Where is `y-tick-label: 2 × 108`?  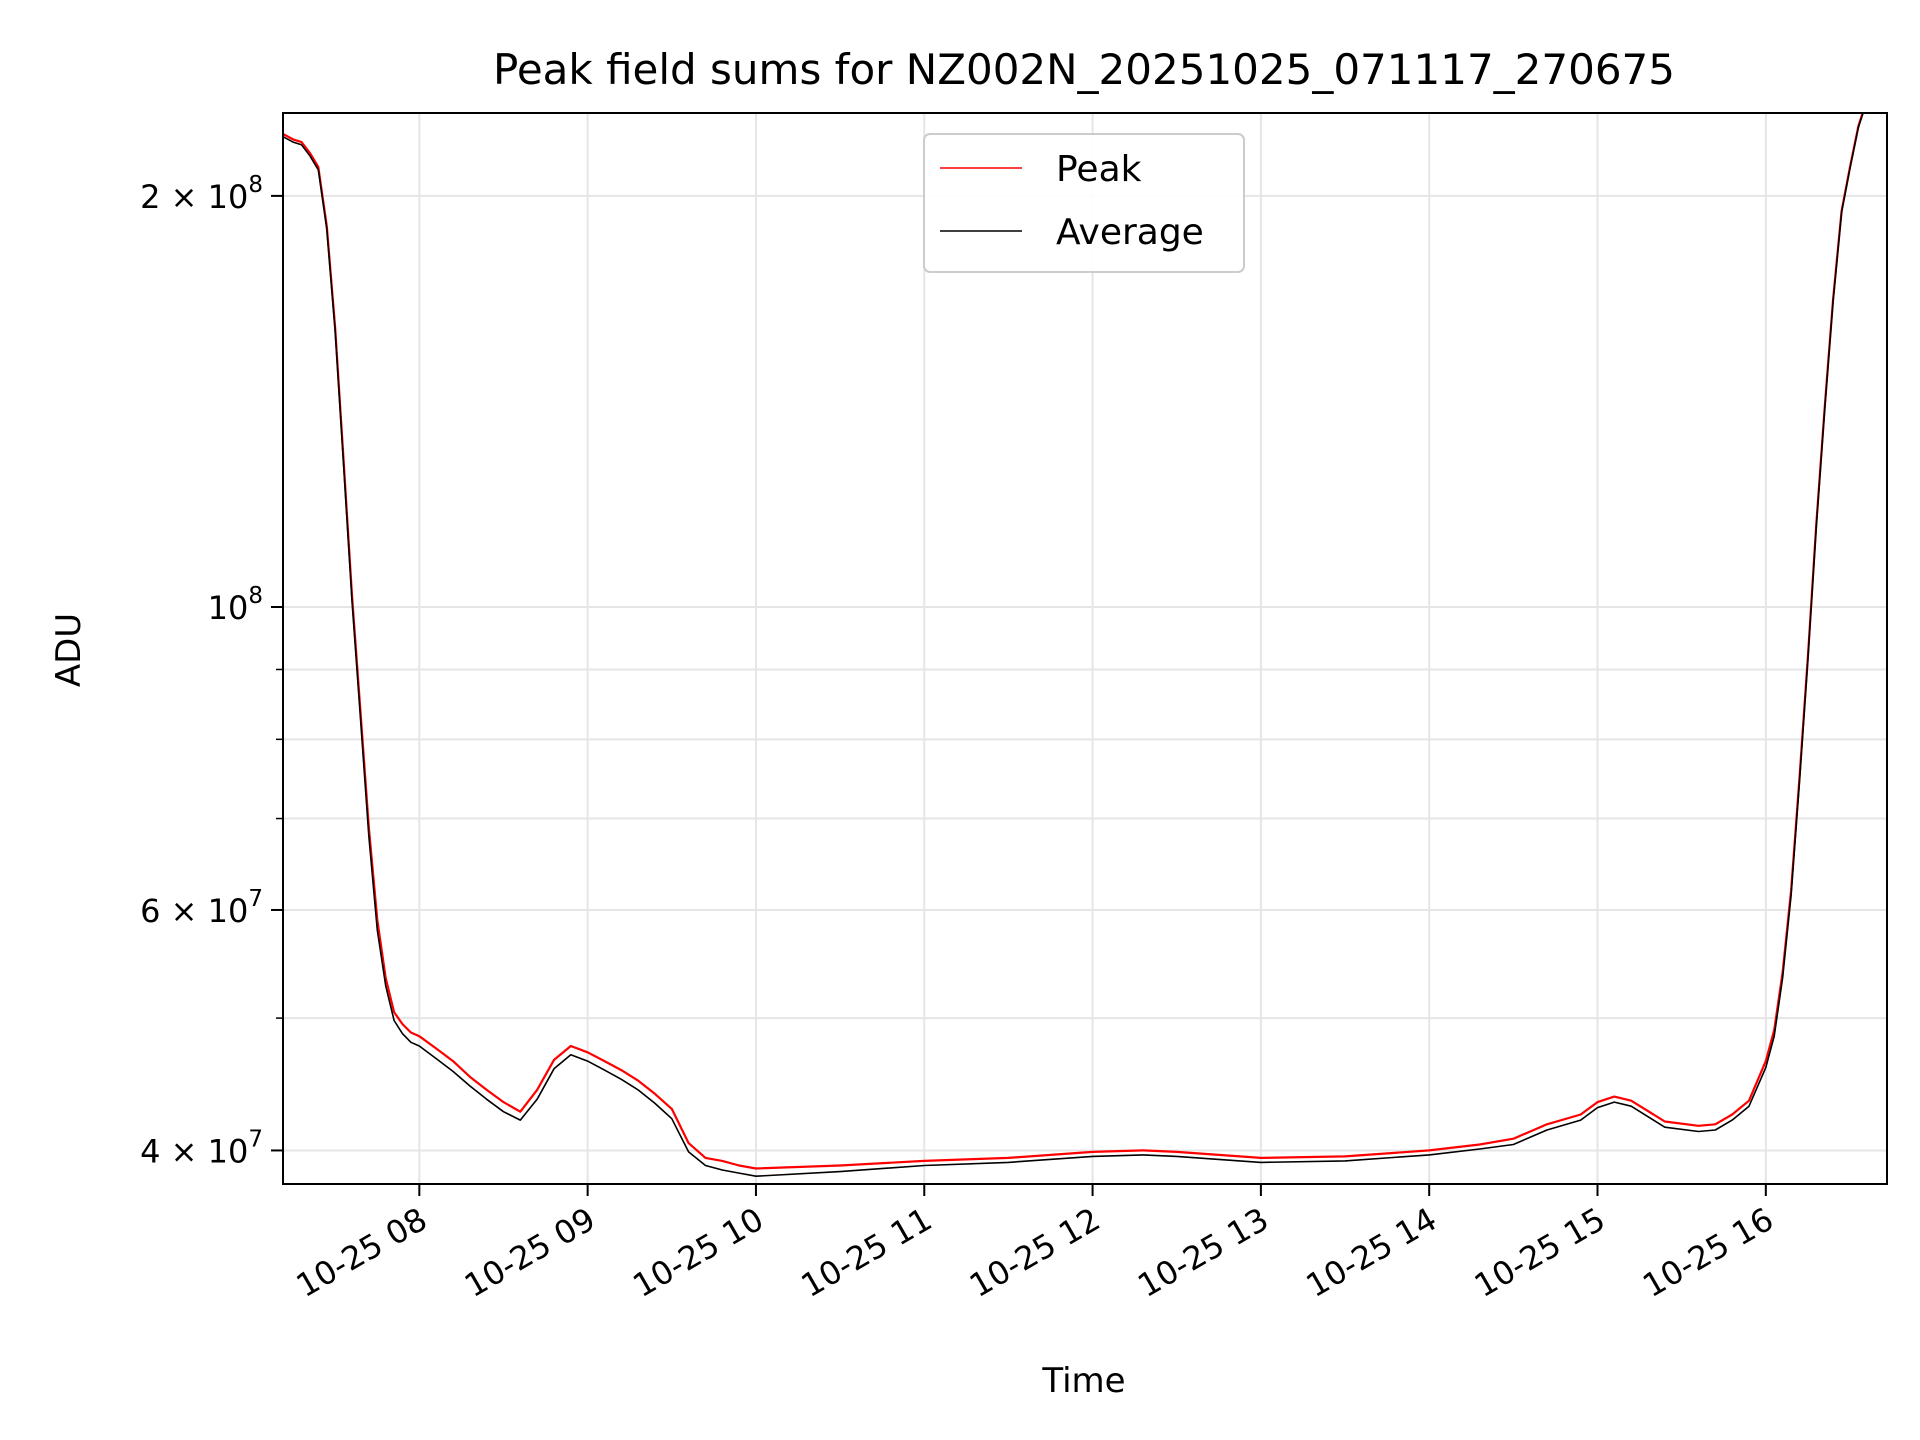
y-tick-label: 2 × 108 is located at coordinates (201, 194).